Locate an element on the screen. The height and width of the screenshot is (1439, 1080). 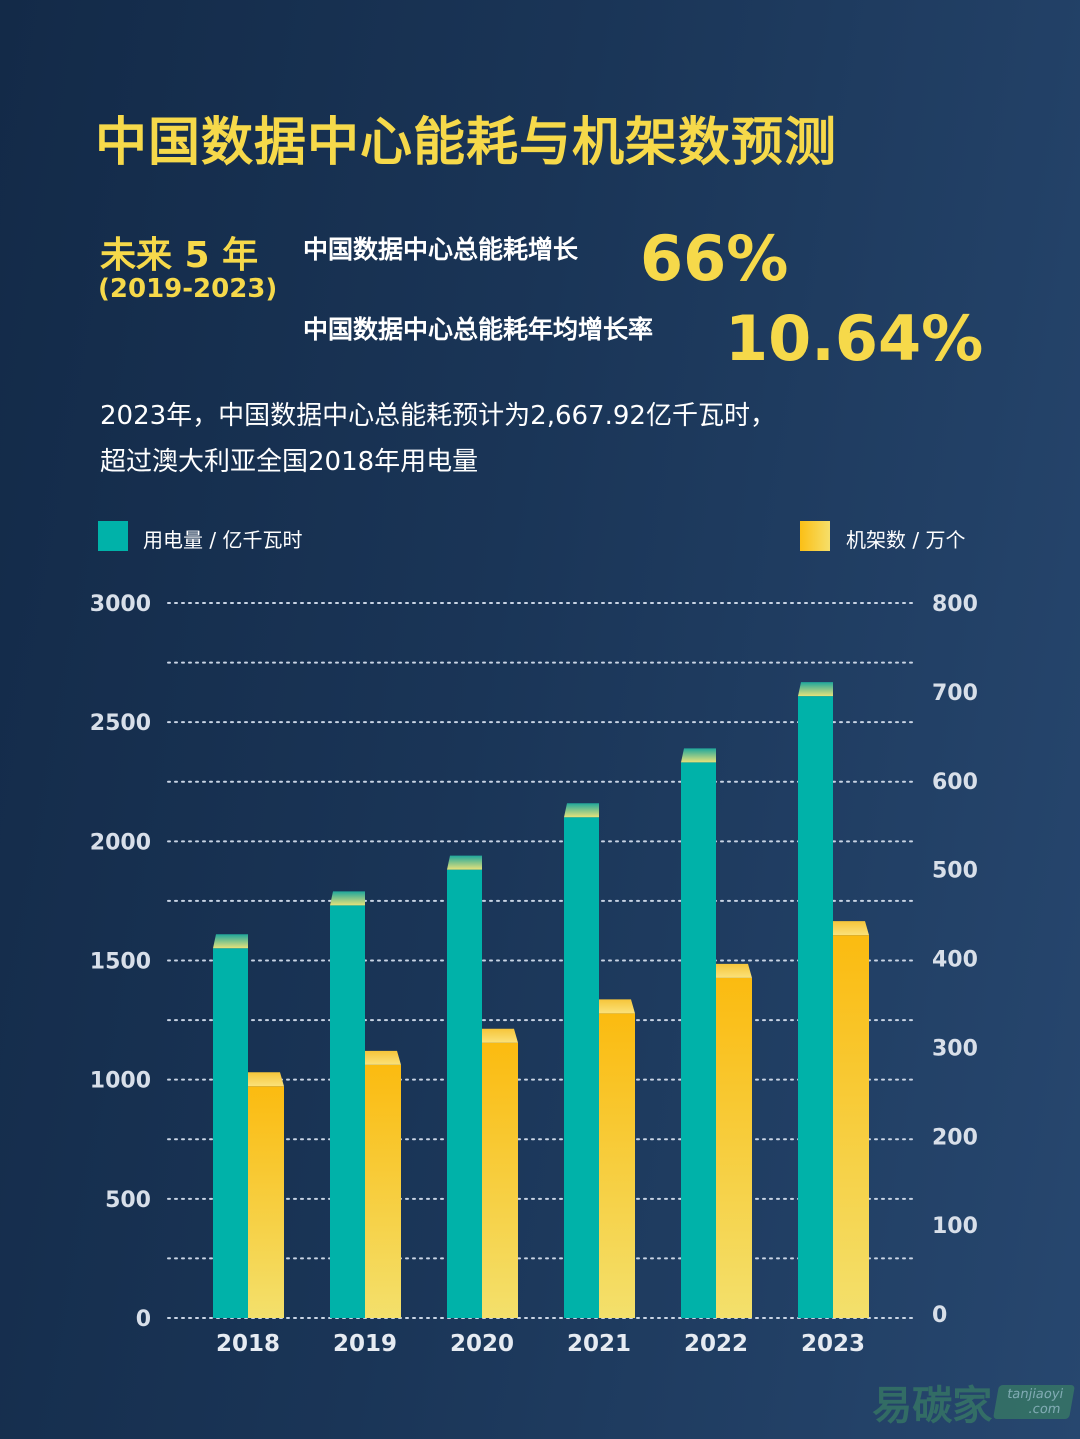
bar-racks-cap-2021 is located at coordinates (617, 1006).